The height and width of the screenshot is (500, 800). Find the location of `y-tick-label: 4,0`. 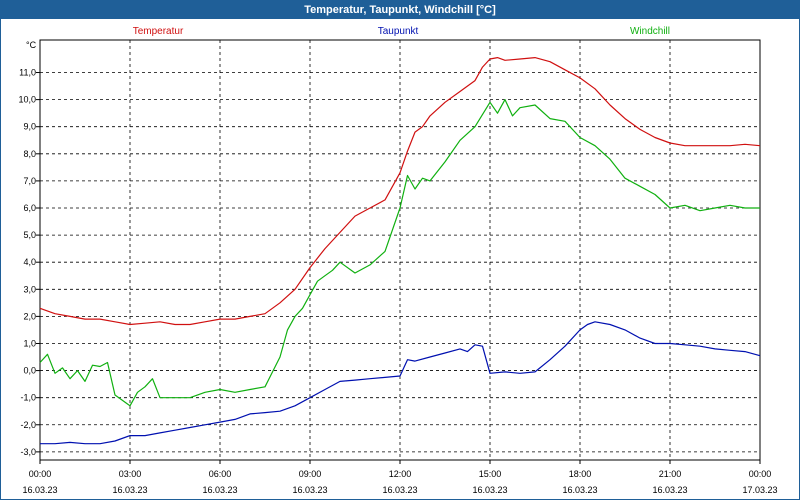

y-tick-label: 4,0 is located at coordinates (29, 262).